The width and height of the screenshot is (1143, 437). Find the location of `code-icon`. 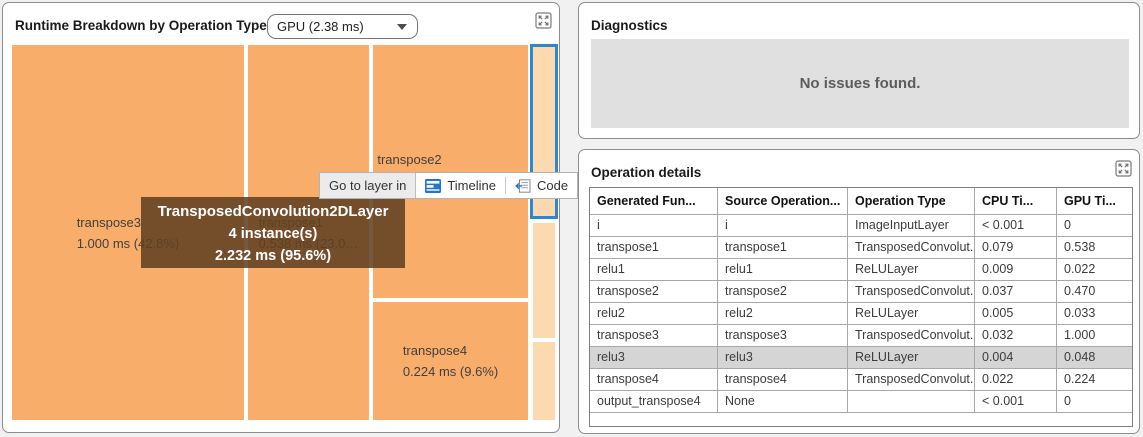

code-icon is located at coordinates (523, 185).